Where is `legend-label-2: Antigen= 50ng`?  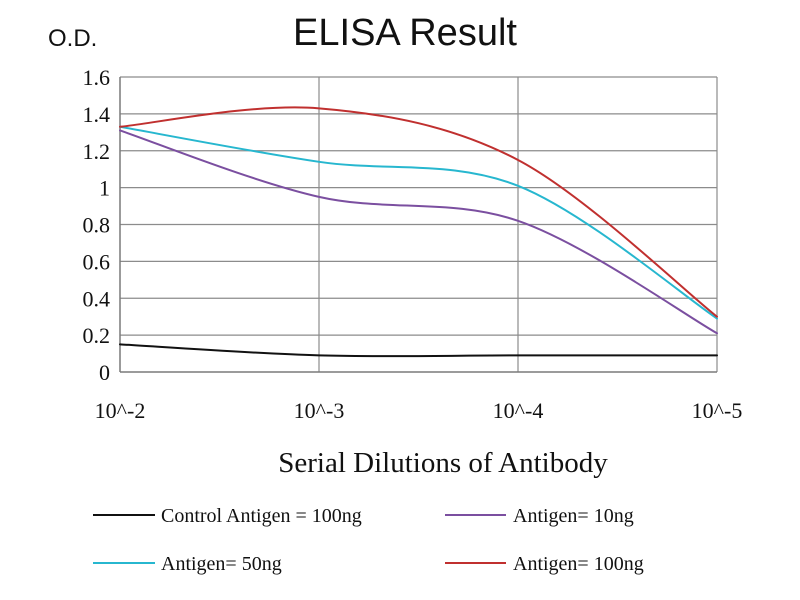 legend-label-2: Antigen= 50ng is located at coordinates (221, 564).